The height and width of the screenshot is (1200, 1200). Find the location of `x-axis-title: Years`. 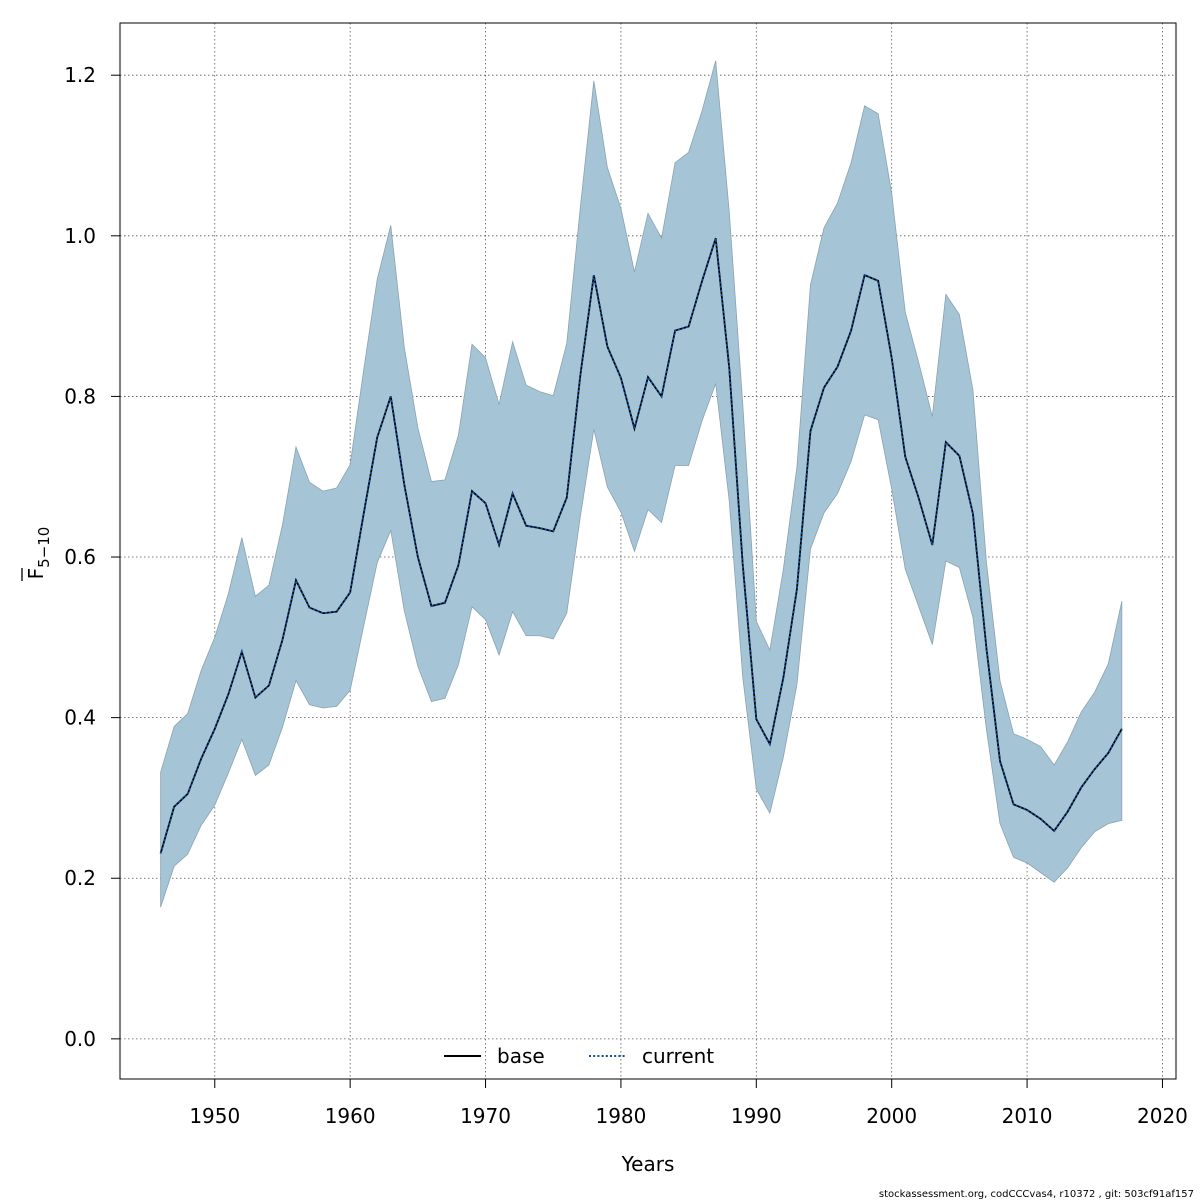

x-axis-title: Years is located at coordinates (648, 1164).